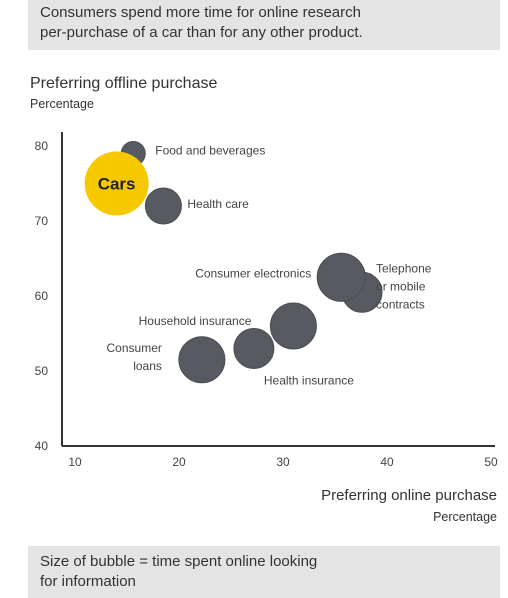 The height and width of the screenshot is (598, 508). Describe the element at coordinates (179, 462) in the screenshot. I see `x-tick-label: 20` at that location.